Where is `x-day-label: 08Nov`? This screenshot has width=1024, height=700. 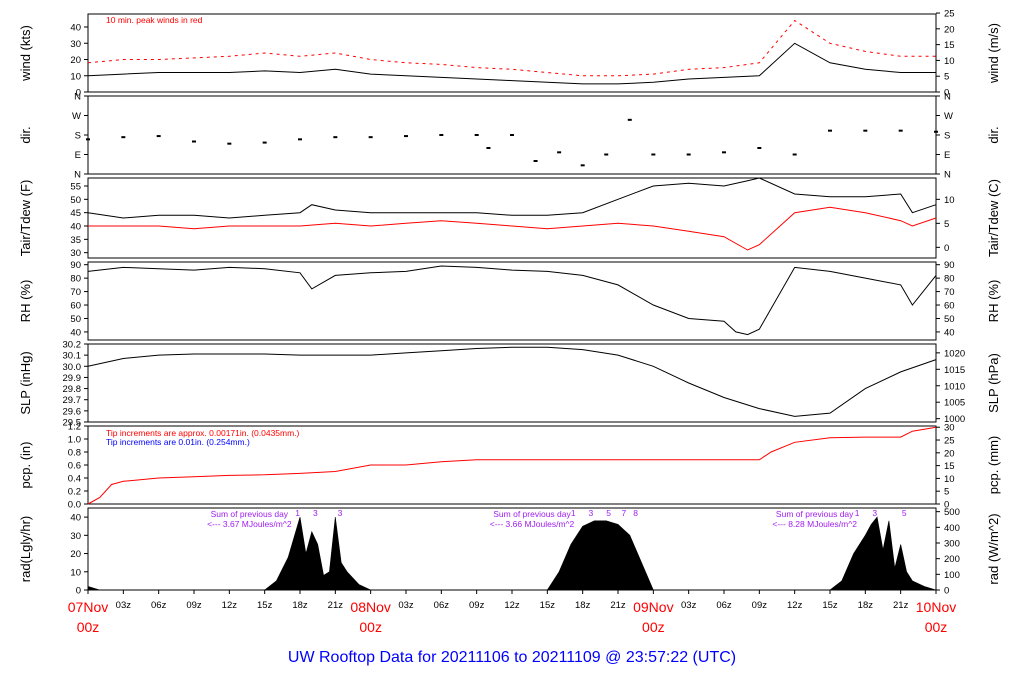
x-day-label: 08Nov is located at coordinates (370, 607).